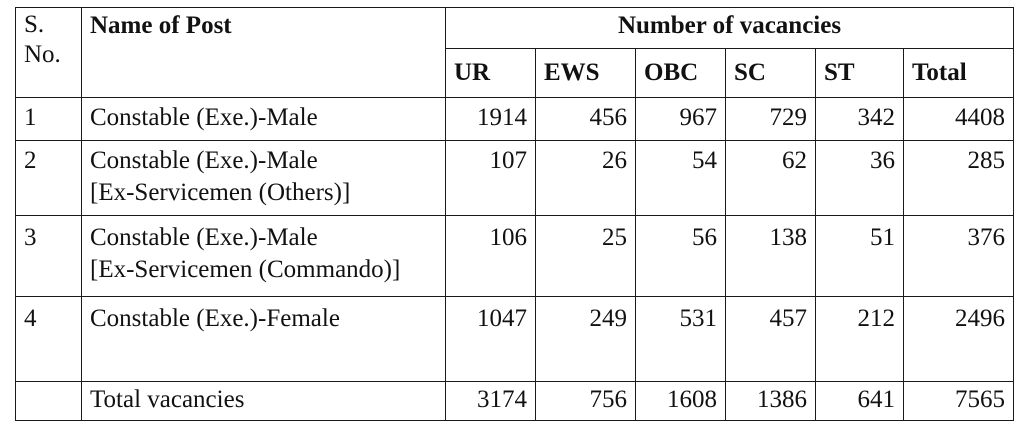 Image resolution: width=1024 pixels, height=425 pixels. Describe the element at coordinates (48, 401) in the screenshot. I see `total-row-sno` at that location.